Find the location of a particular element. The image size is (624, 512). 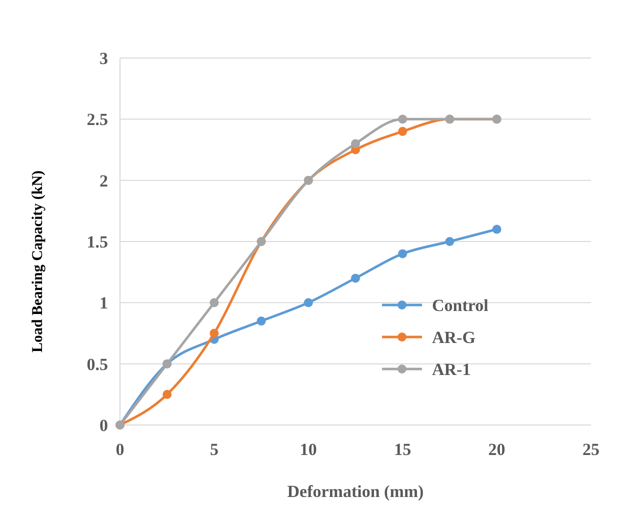

y-tick-label: 1 is located at coordinates (104, 303).